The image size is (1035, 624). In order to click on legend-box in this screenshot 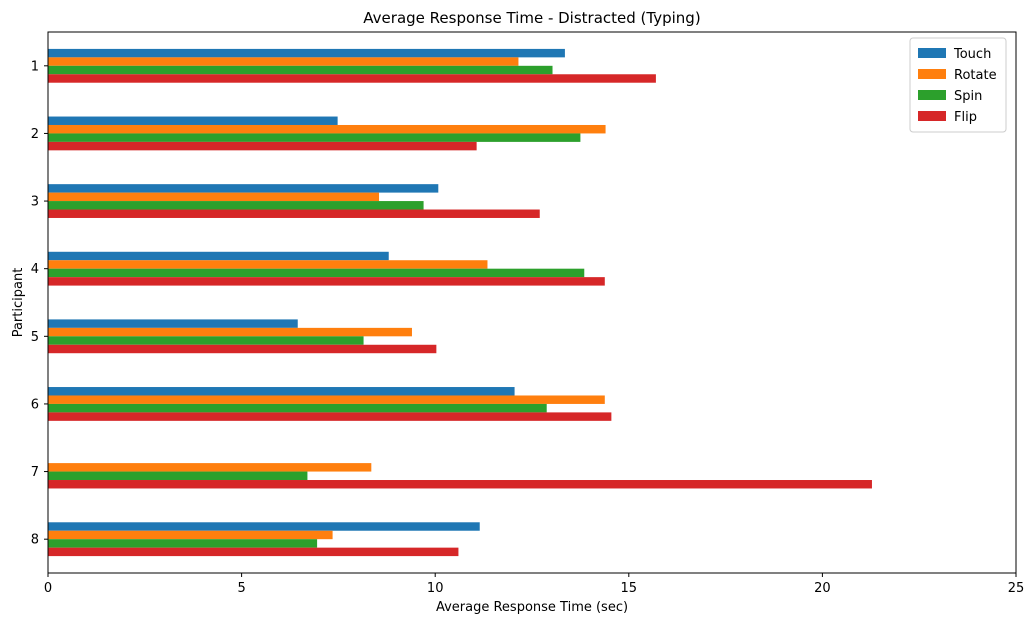, I will do `click(958, 85)`.